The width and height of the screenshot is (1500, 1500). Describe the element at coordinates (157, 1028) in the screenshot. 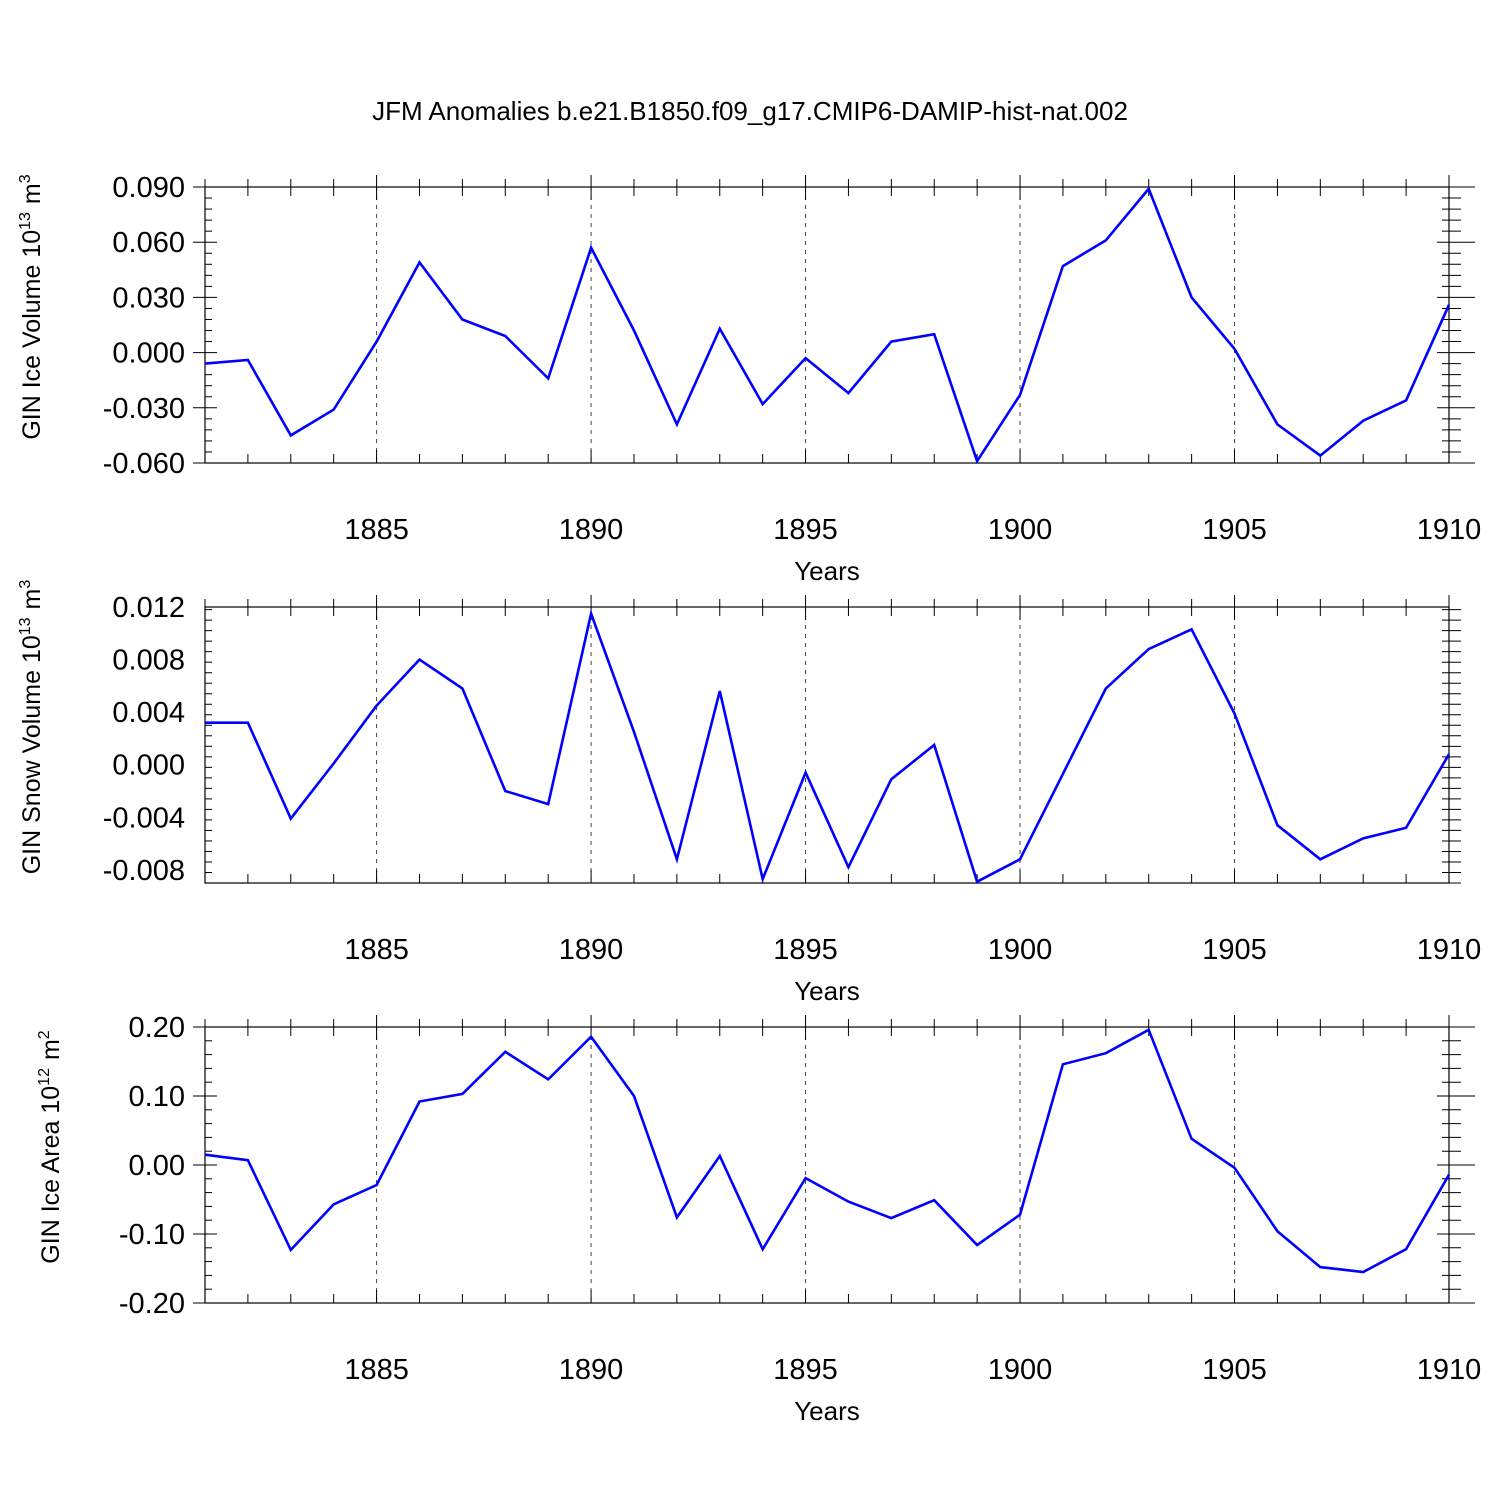

I see `y-tick-label: 0.20` at that location.